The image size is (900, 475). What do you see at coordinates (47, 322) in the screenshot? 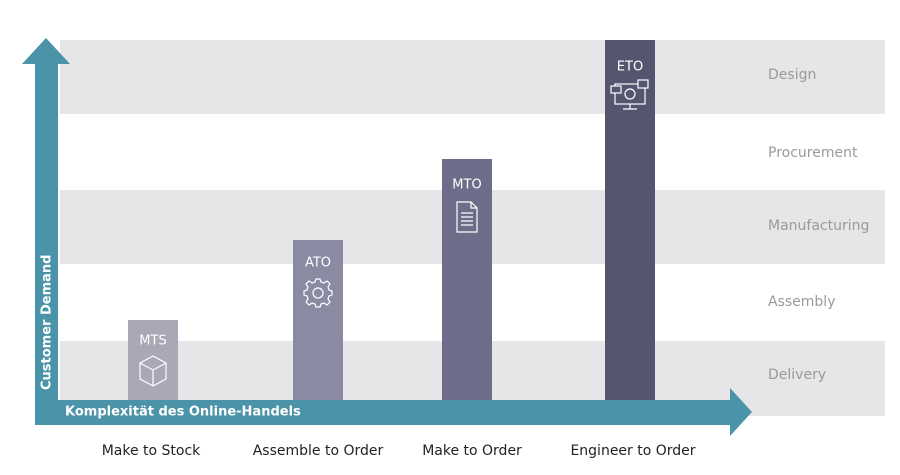
I see `vertical-axis-label: Customer Demand` at bounding box center [47, 322].